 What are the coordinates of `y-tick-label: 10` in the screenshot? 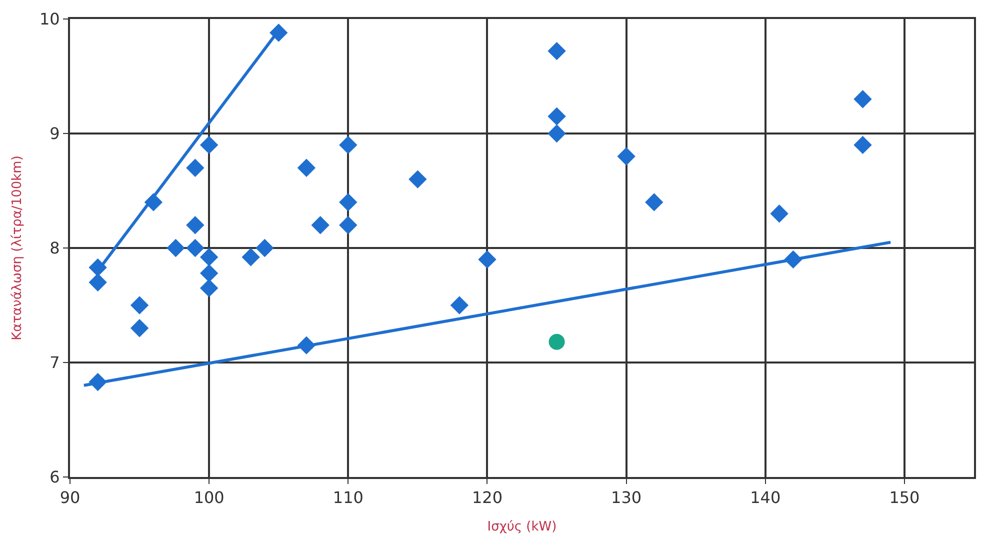 It's located at (49, 19).